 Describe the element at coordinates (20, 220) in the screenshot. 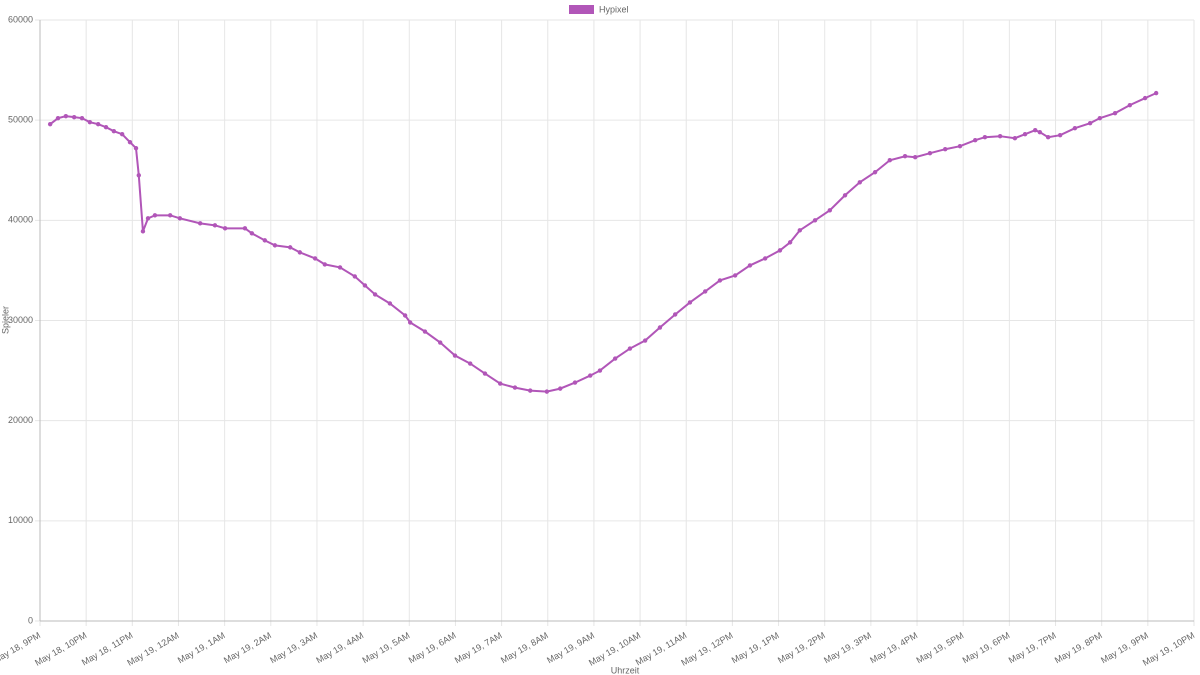

I see `y-tick-label: 40000` at that location.